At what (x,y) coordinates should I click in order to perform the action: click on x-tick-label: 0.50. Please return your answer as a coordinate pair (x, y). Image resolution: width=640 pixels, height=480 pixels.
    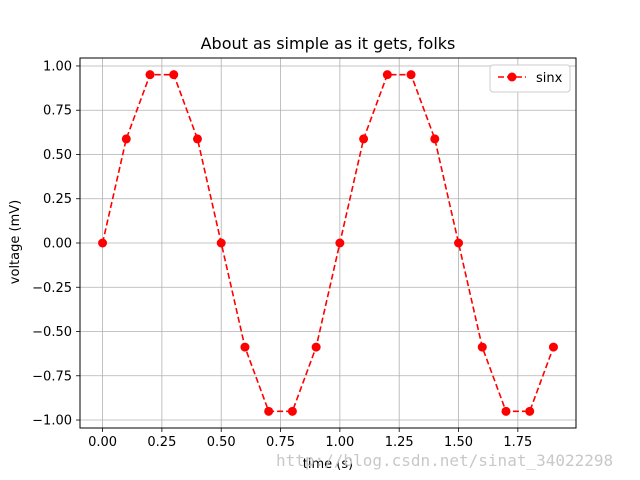
    Looking at the image, I should click on (221, 442).